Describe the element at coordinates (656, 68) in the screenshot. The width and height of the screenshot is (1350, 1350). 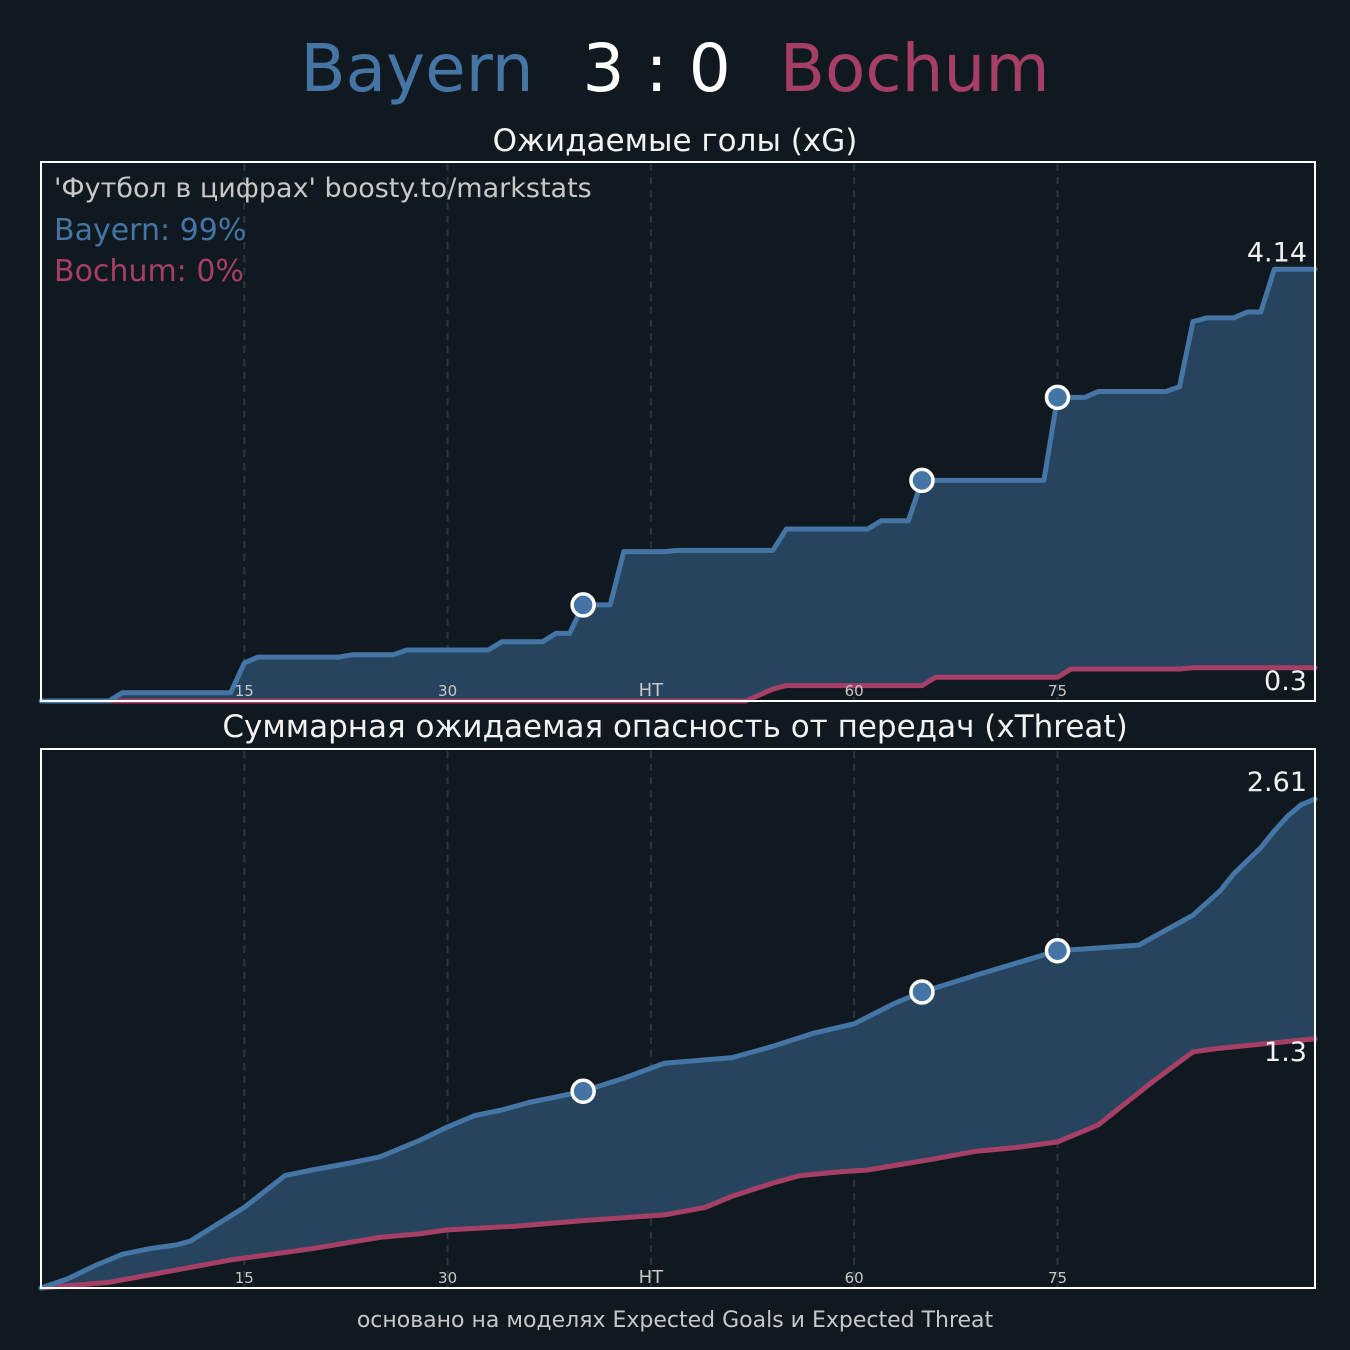
I see `match-score: 3 : 0` at that location.